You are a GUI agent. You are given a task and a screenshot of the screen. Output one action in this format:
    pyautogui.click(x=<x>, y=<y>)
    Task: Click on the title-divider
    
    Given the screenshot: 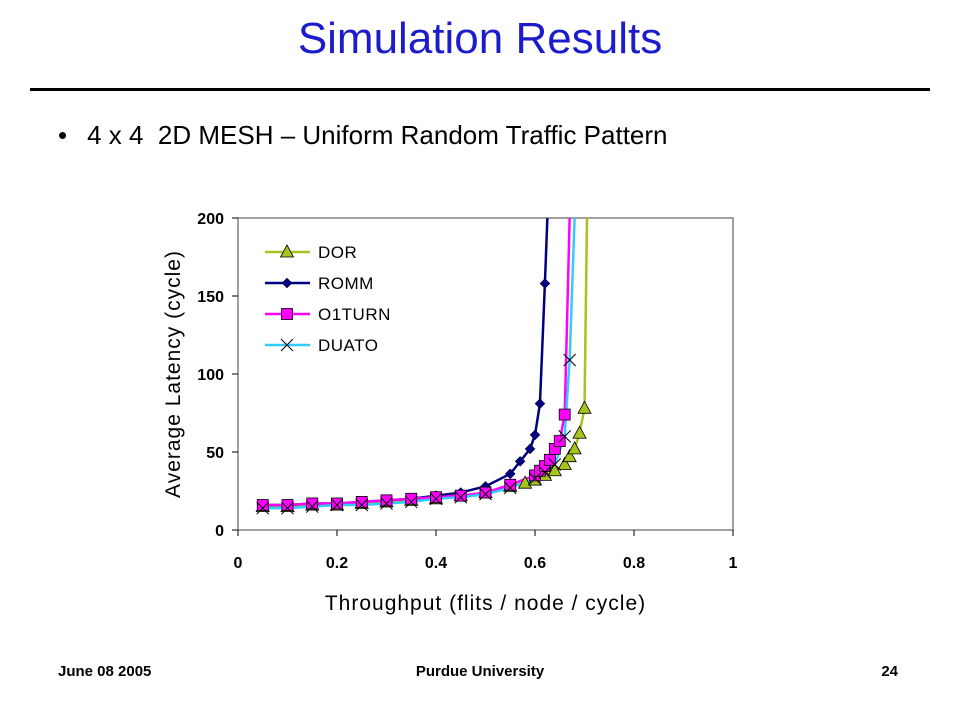 What is the action you would take?
    pyautogui.click(x=480, y=89)
    